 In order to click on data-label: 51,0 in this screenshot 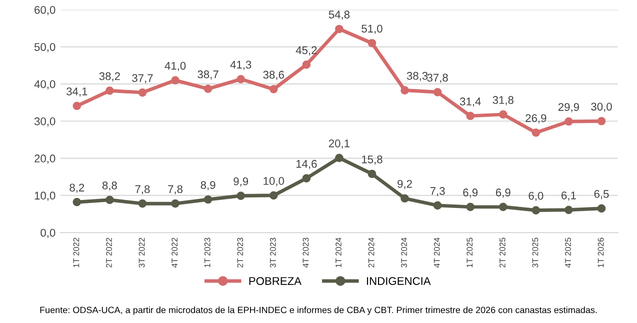, I will do `click(372, 29)`.